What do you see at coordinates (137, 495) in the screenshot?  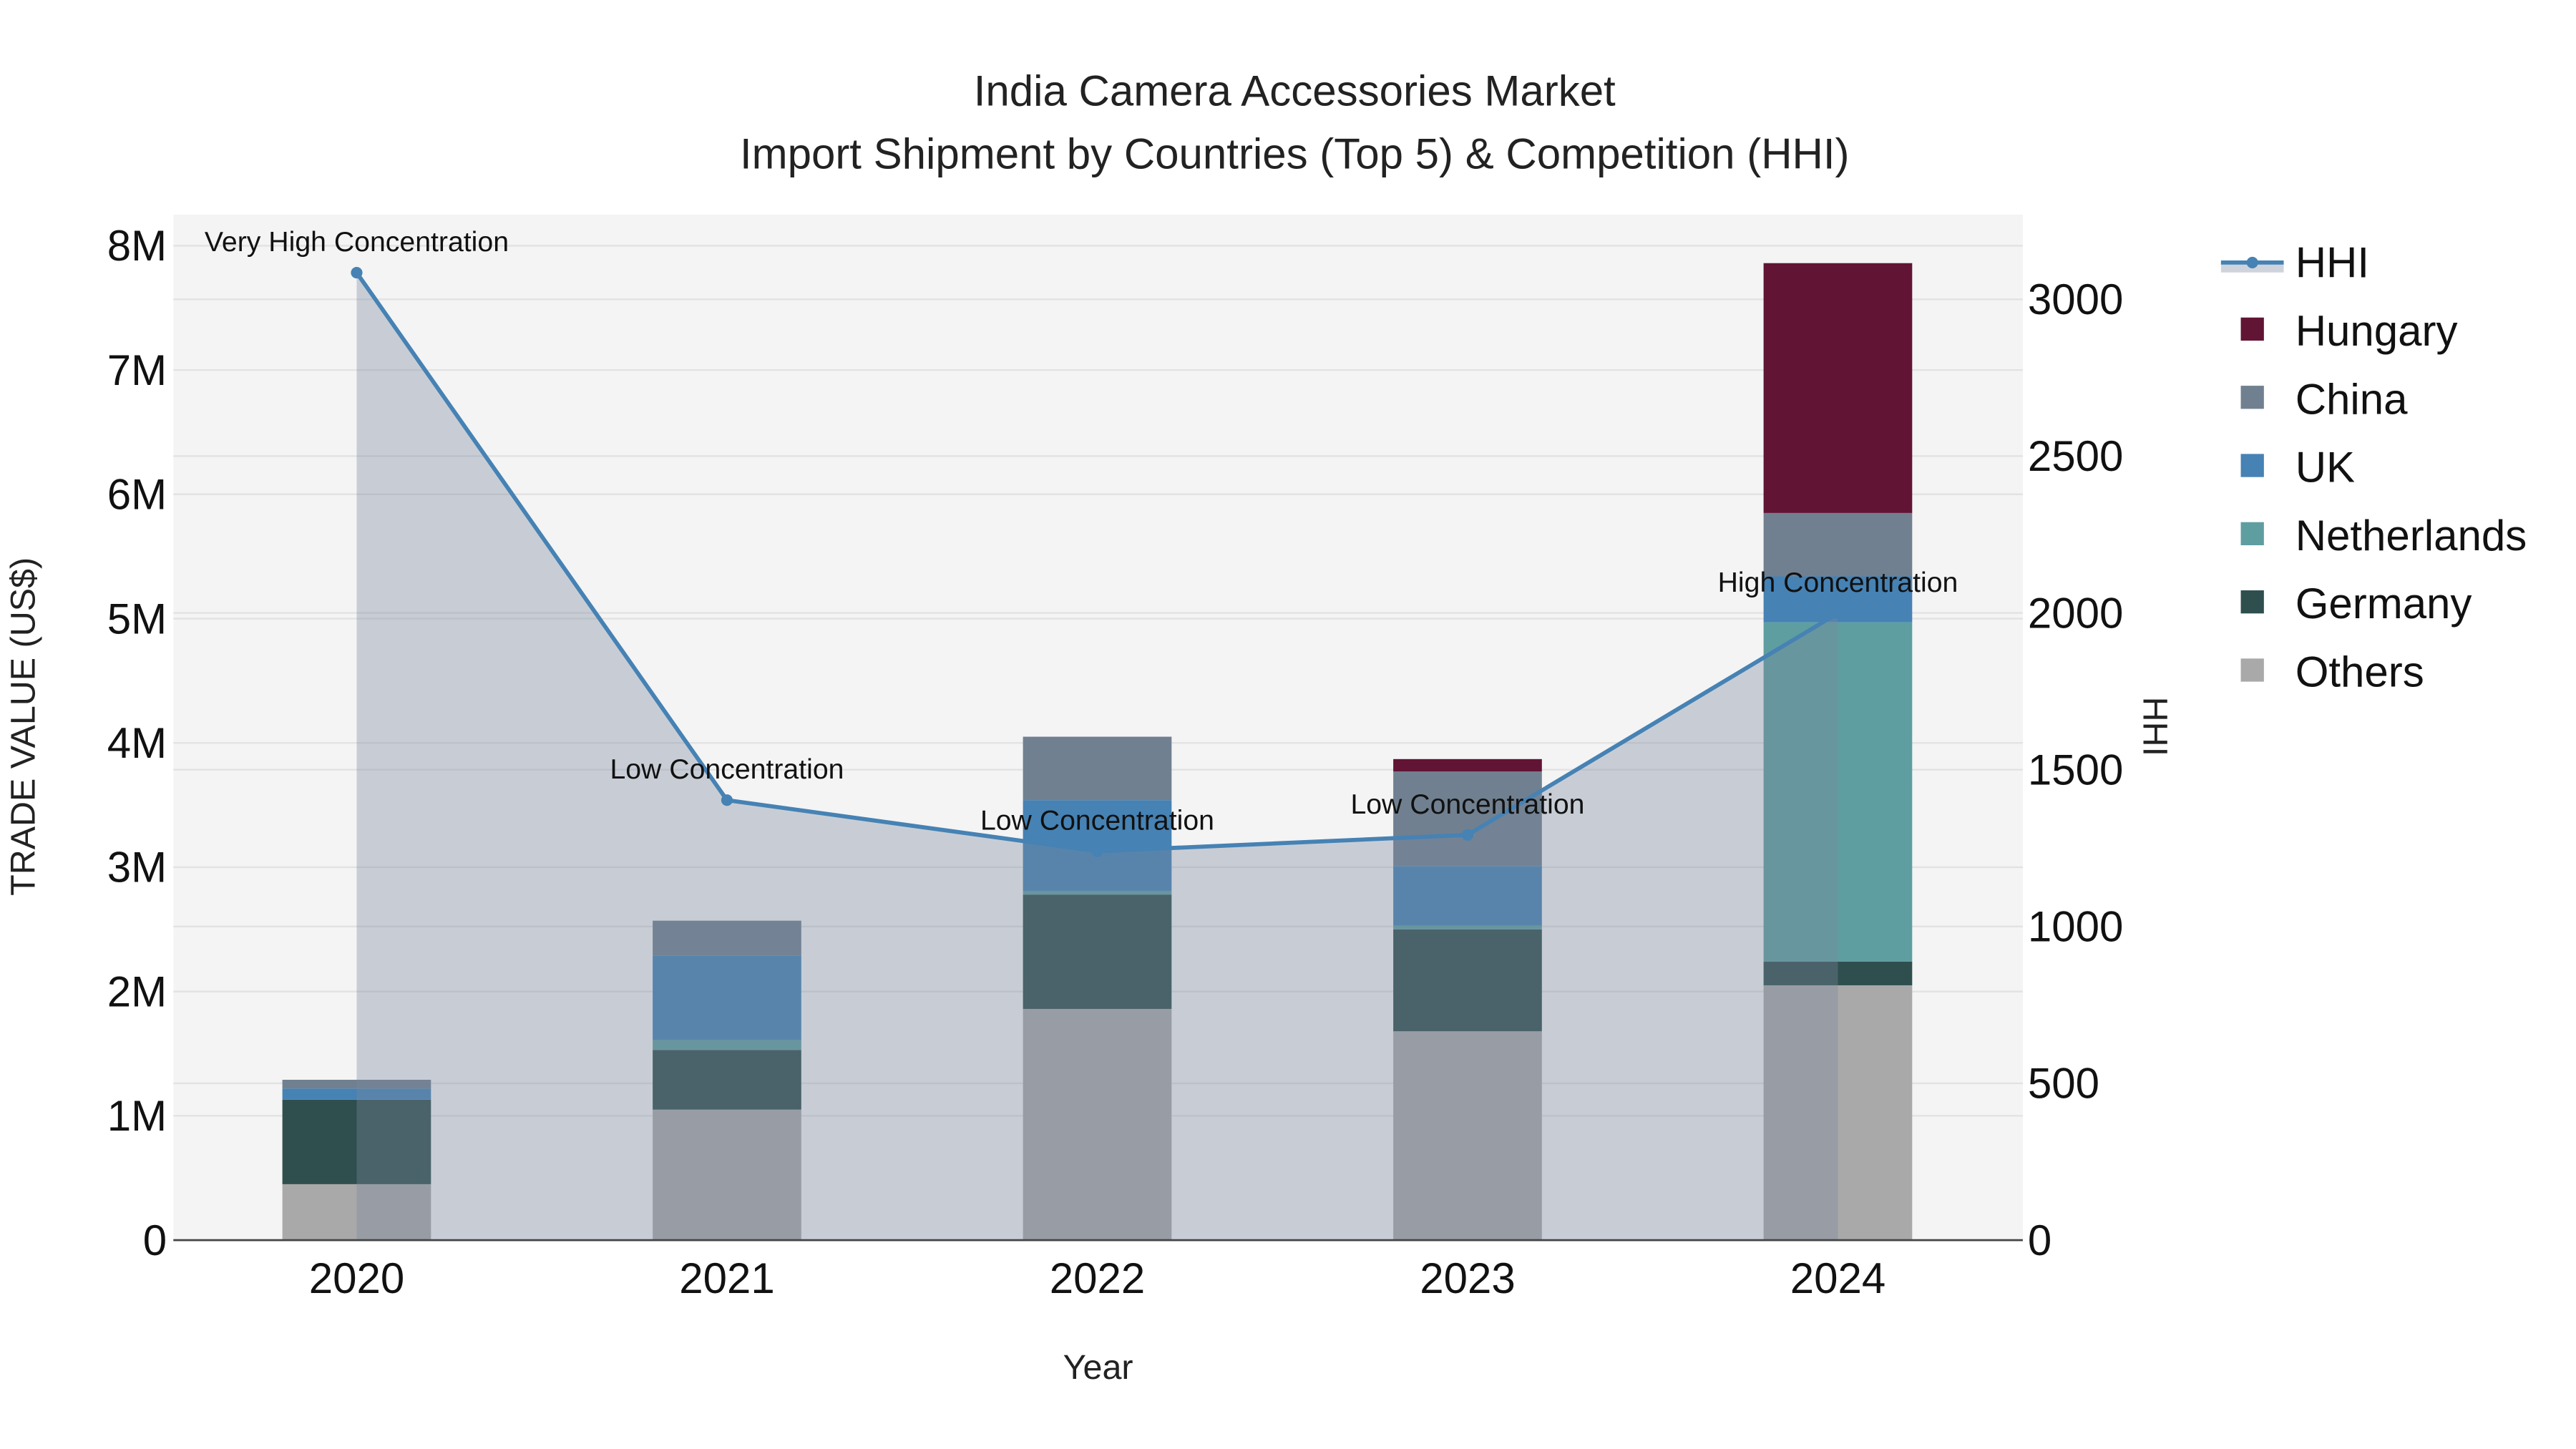 I see `y-tick-label: 6M` at bounding box center [137, 495].